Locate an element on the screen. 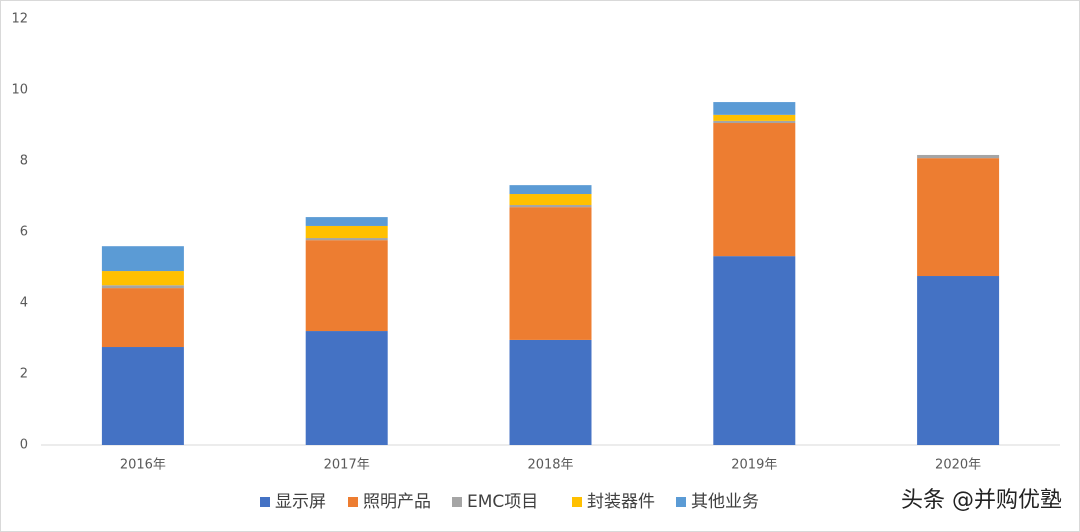 The image size is (1080, 532). y-tick-label: 2 is located at coordinates (24, 374).